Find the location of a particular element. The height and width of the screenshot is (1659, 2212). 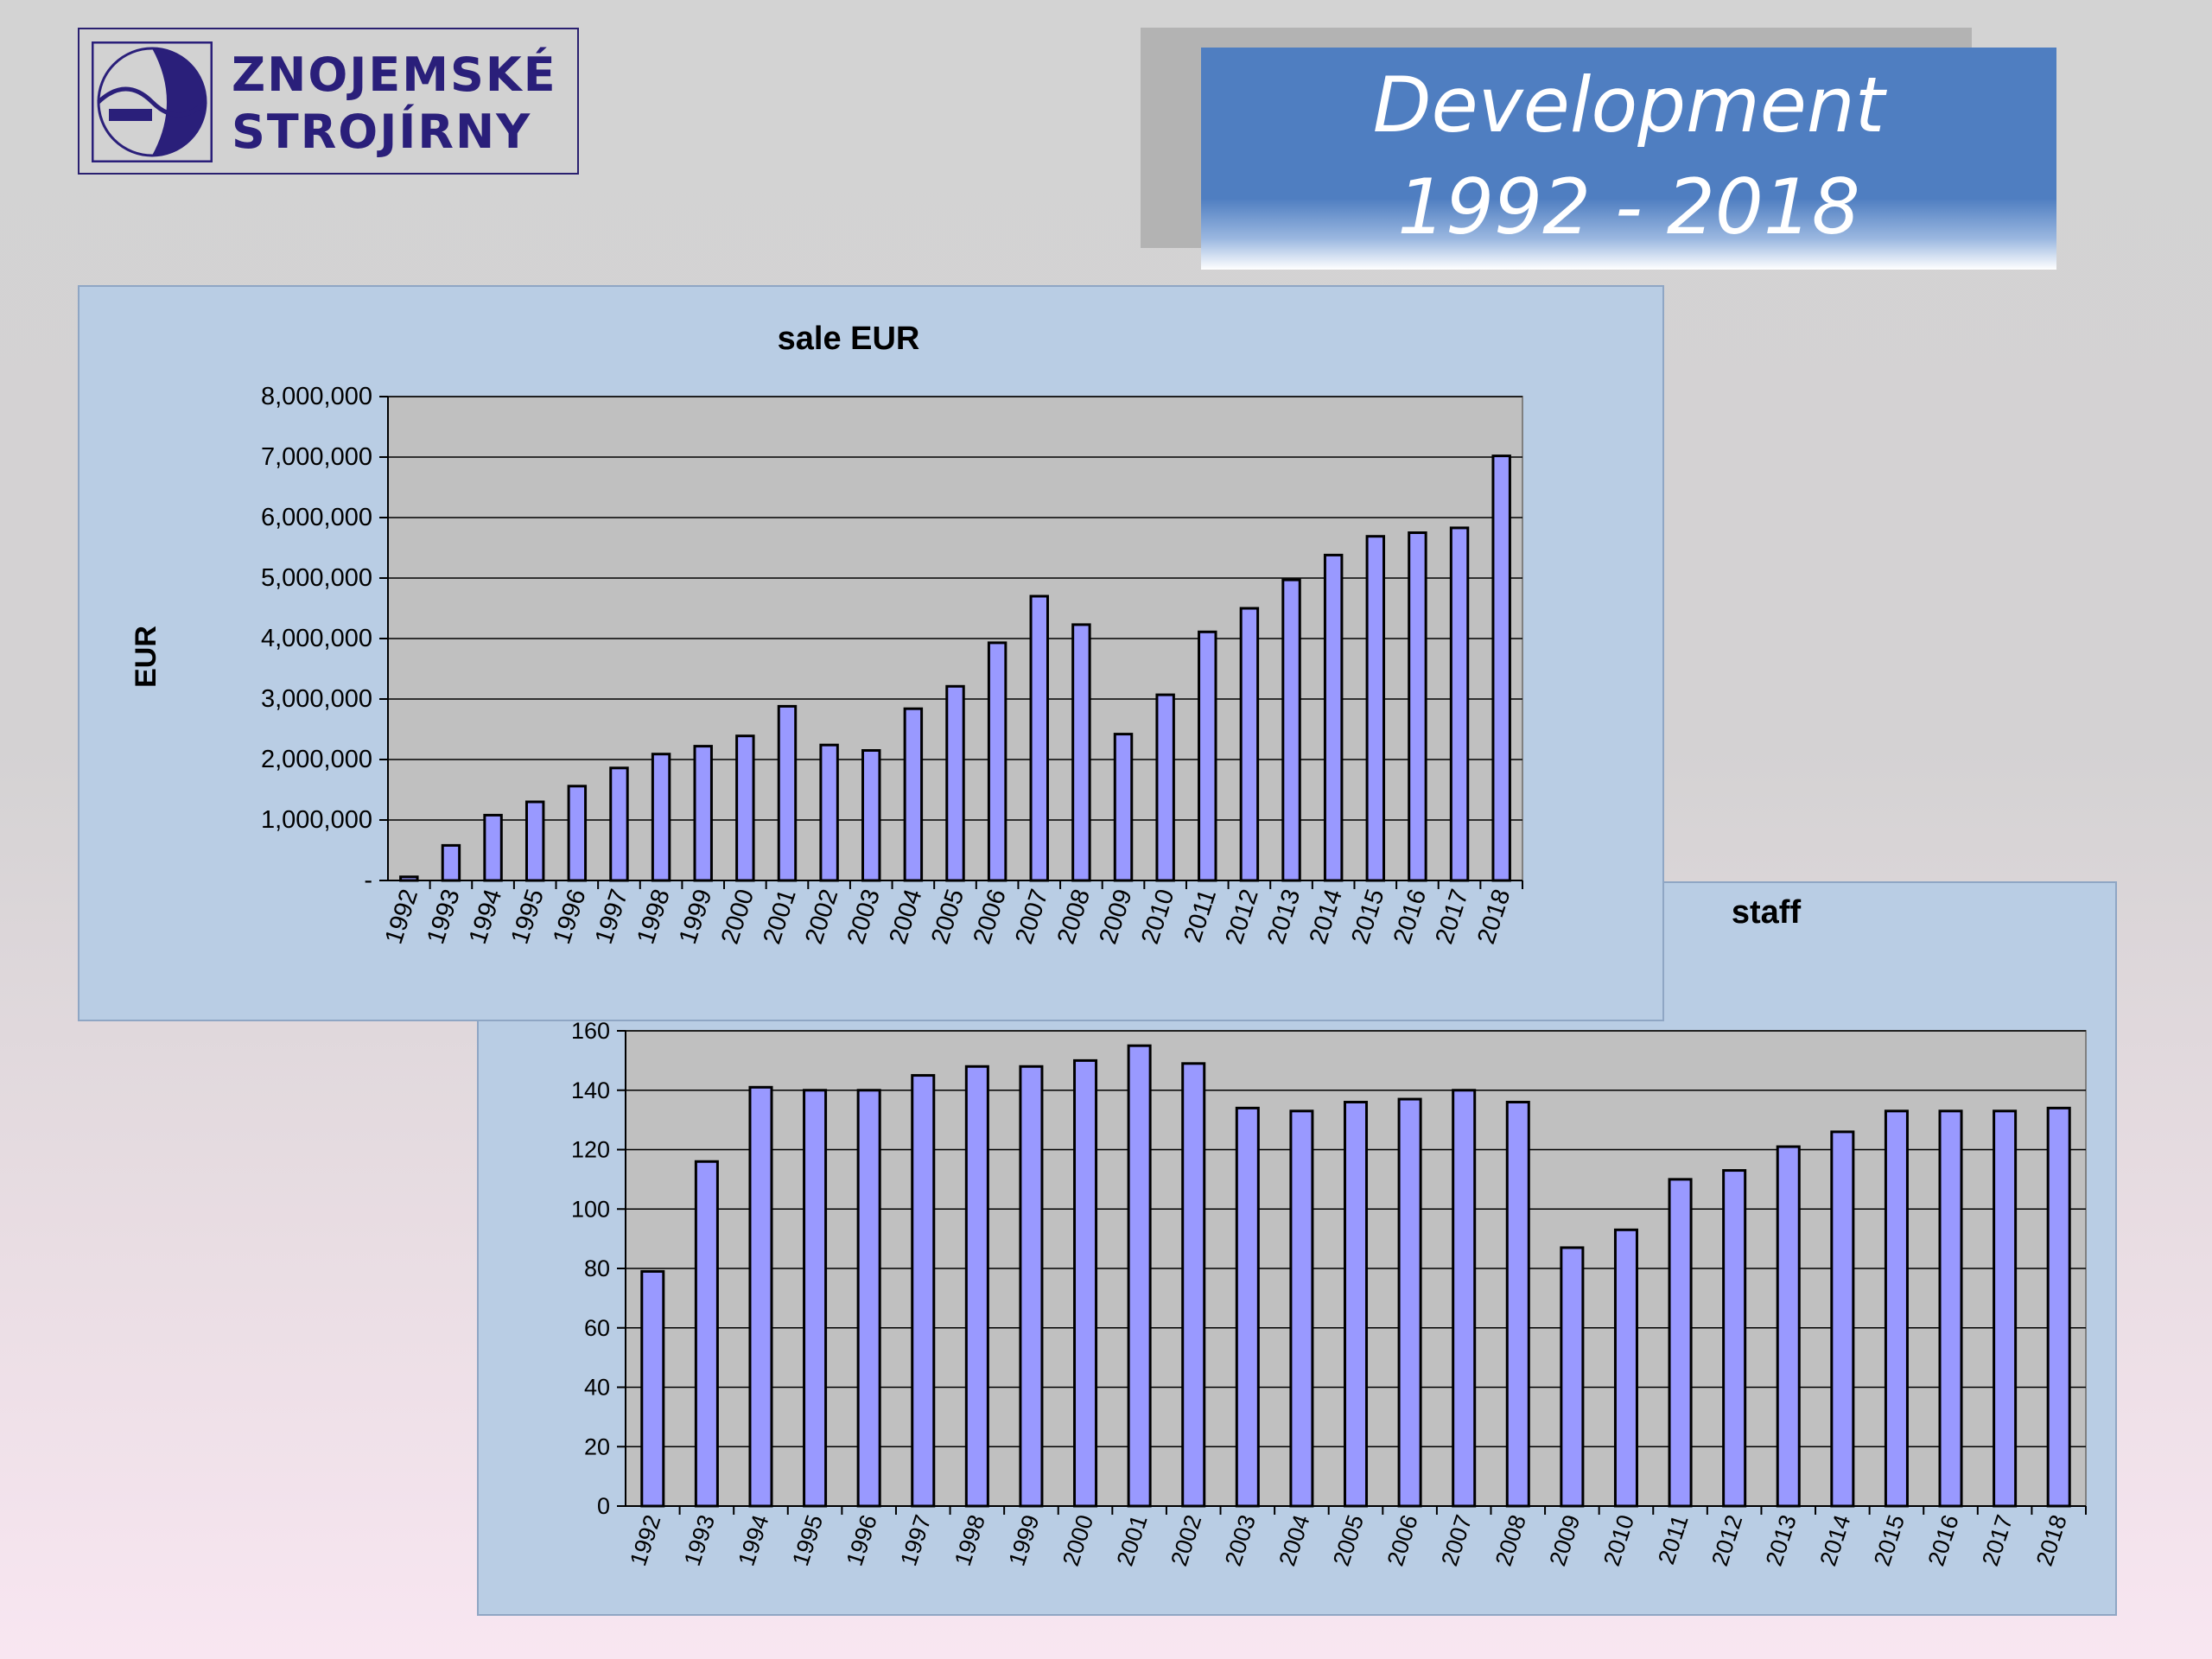

sale-x-tick-label: 2004 is located at coordinates (905, 916).